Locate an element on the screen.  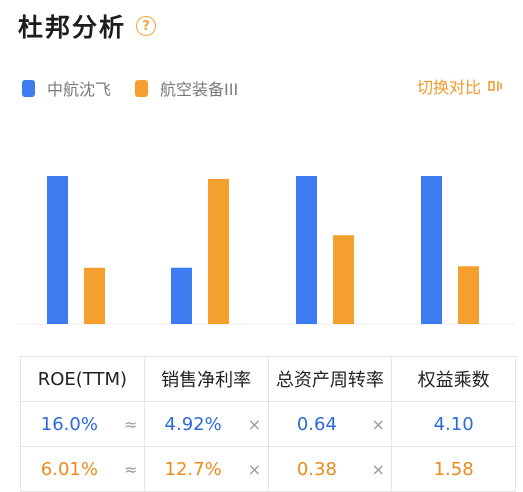
cell-asset-turnover: 0.64 × is located at coordinates (330, 424).